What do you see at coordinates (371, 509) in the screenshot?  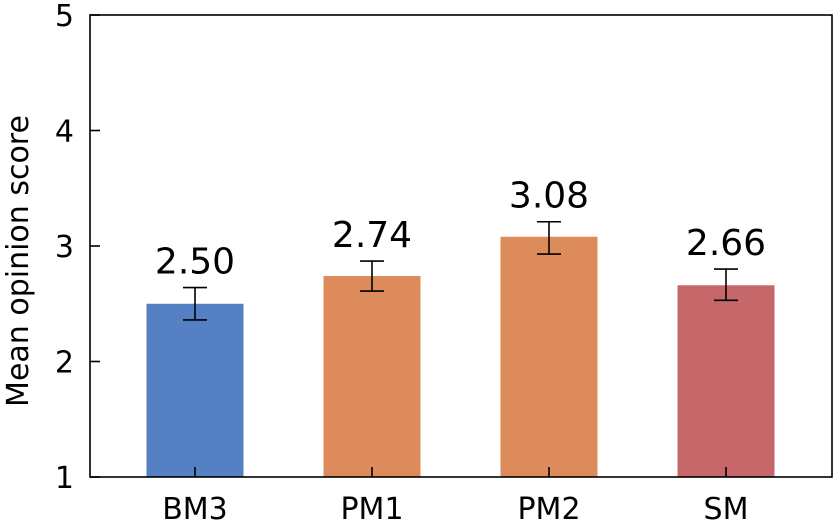 I see `x-tick-label-pm1: PM1` at bounding box center [371, 509].